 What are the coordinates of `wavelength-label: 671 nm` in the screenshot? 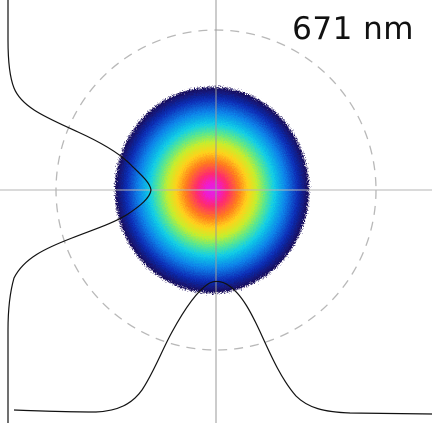 It's located at (353, 29).